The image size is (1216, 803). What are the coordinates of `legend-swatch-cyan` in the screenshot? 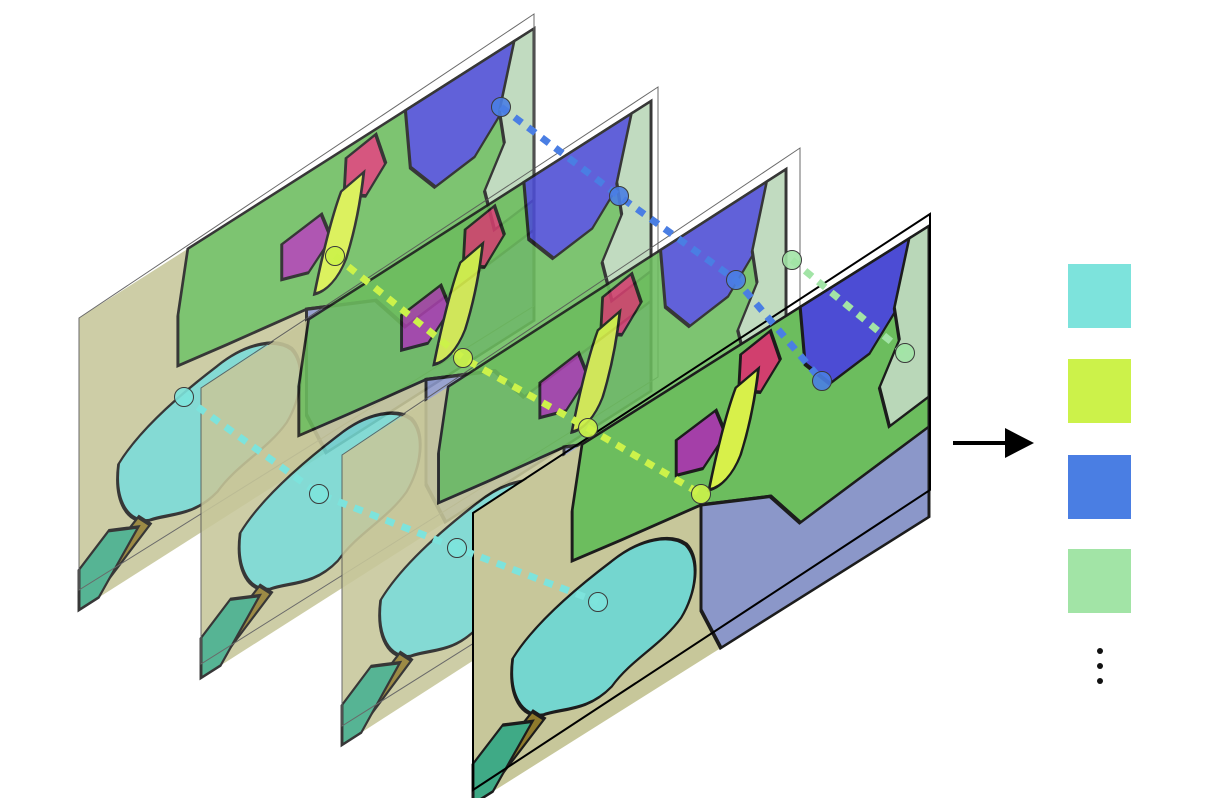 It's located at (1099, 296).